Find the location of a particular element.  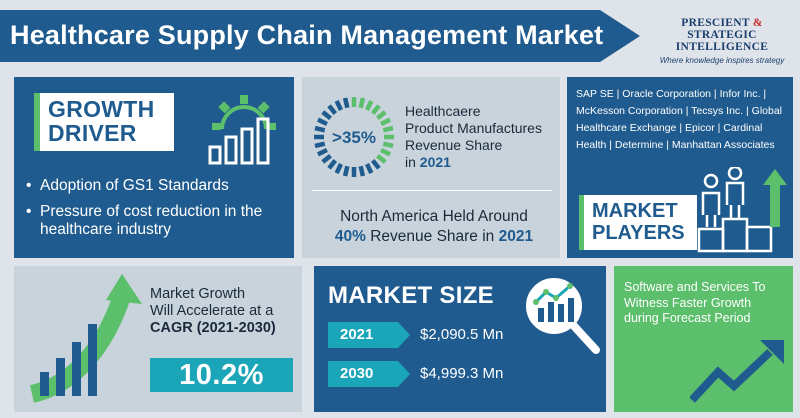

share-year: 2021 is located at coordinates (435, 162).